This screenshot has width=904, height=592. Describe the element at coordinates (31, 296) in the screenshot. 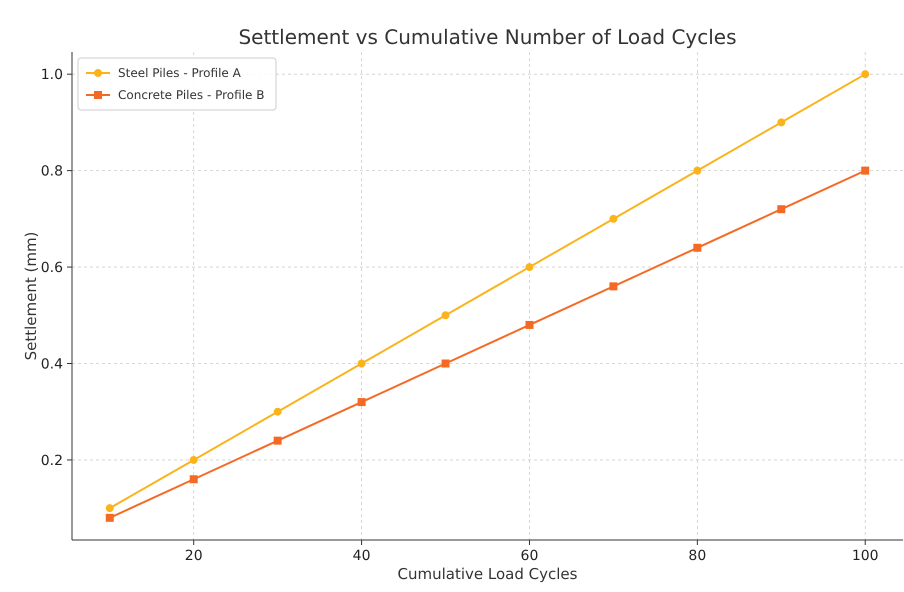

I see `y-axis-title: Settlement (mm)` at that location.